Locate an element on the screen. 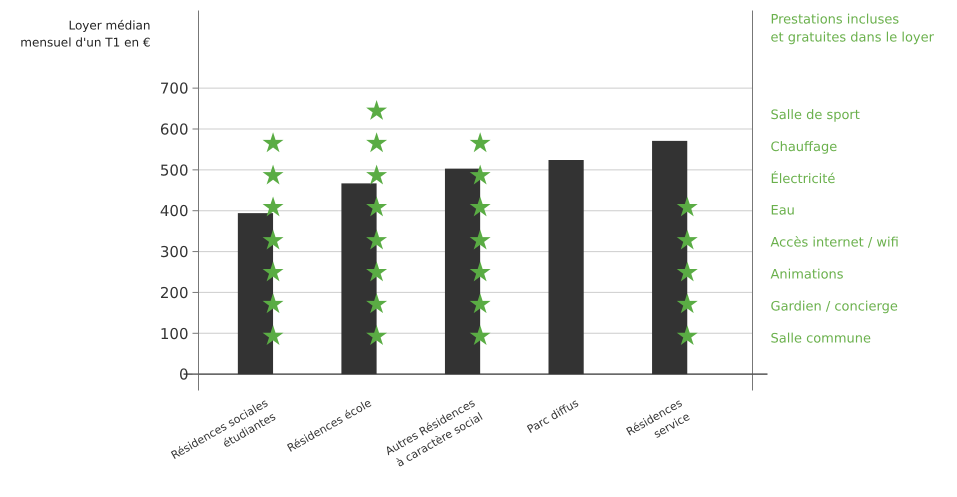 Image resolution: width=957 pixels, height=497 pixels. y-tick-label: 400 is located at coordinates (174, 211).